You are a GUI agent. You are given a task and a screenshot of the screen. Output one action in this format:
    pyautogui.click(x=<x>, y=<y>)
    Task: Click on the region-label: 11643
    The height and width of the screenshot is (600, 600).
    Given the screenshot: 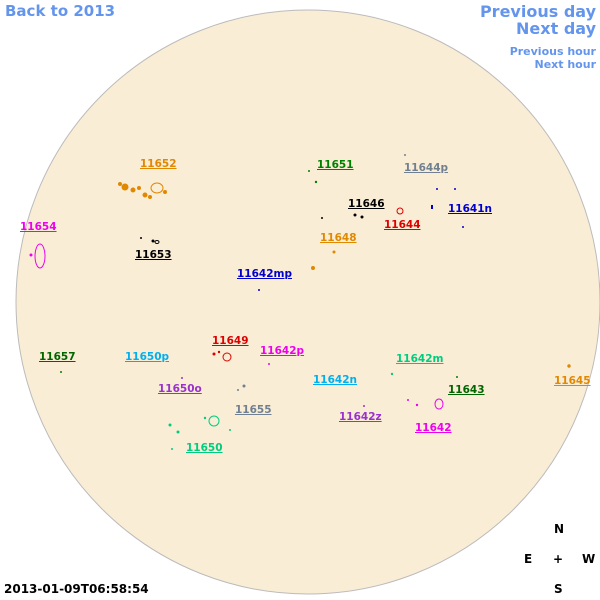 What is the action you would take?
    pyautogui.click(x=466, y=390)
    